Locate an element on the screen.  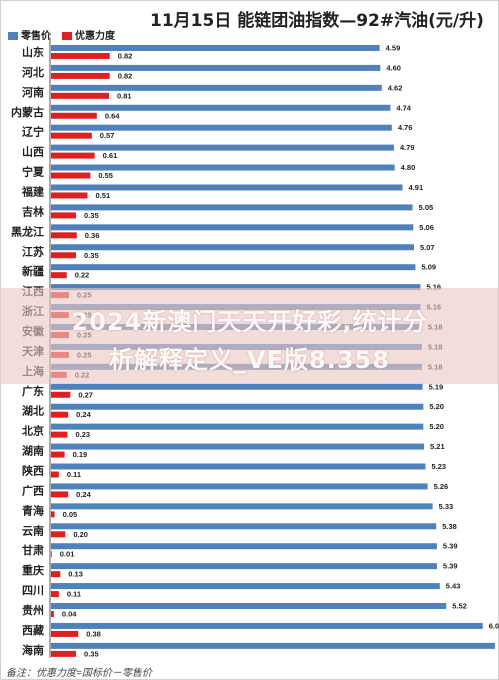
legend-retail: 零售价 is located at coordinates (29, 34).